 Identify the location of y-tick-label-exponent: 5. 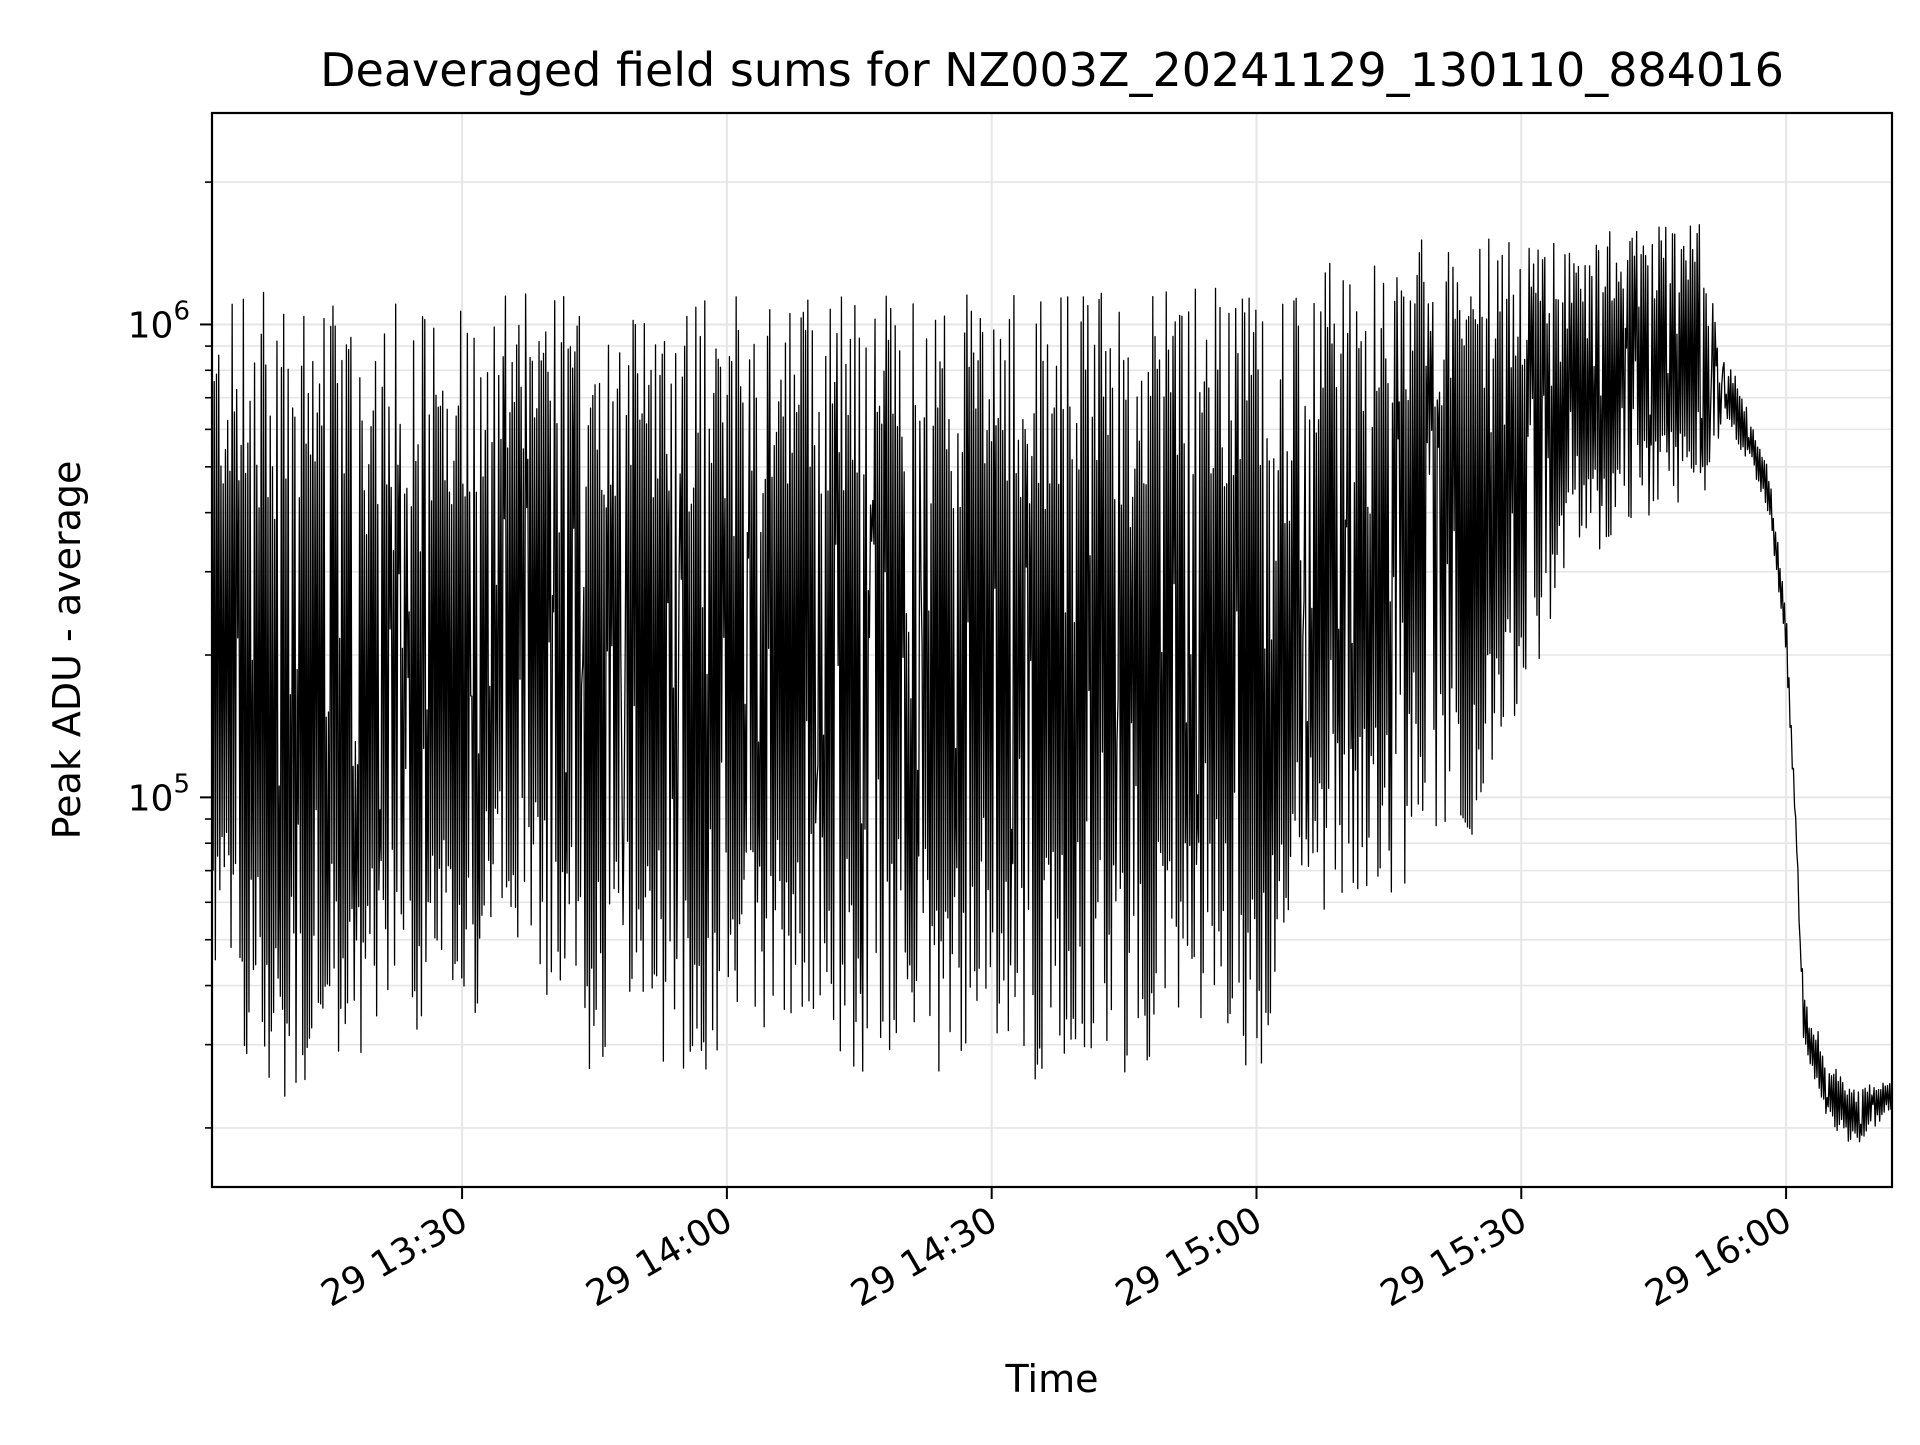
(181, 784).